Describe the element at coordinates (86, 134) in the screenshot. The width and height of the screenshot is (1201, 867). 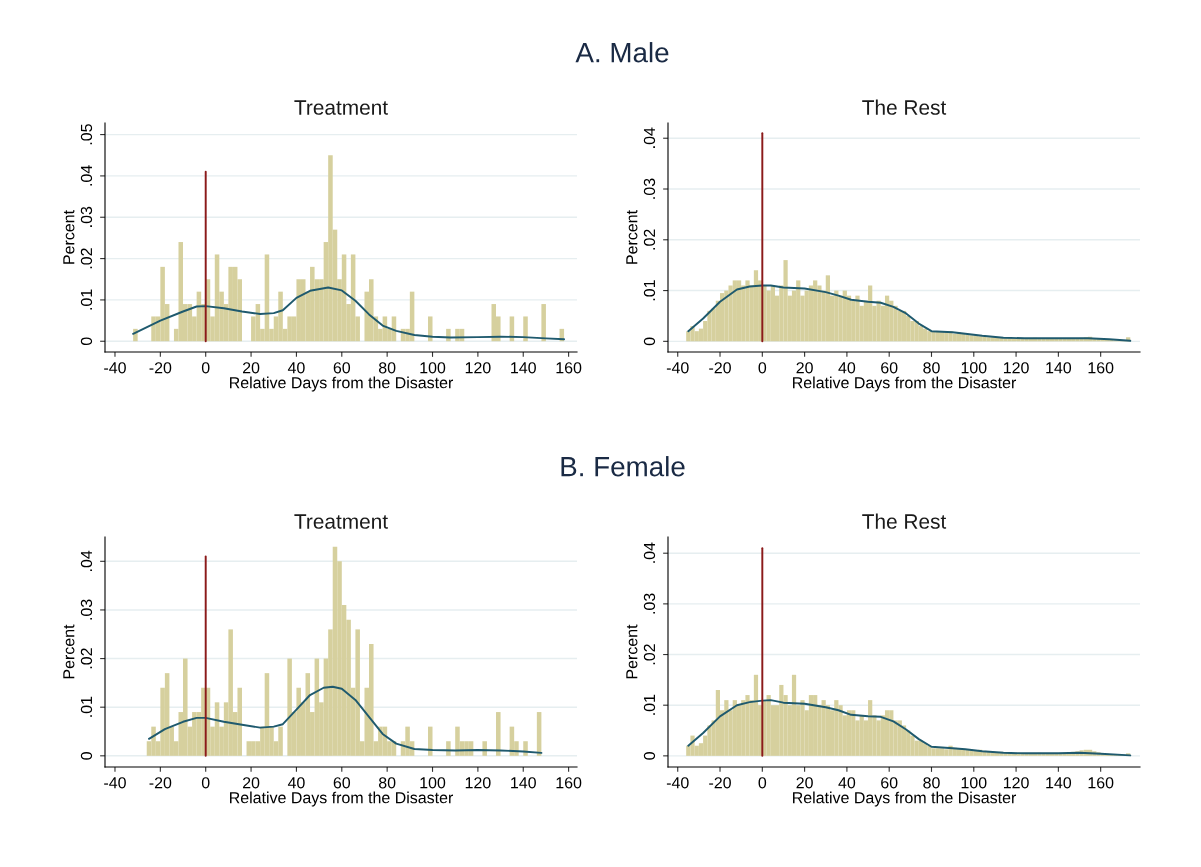
I see `y-tick-label: .05` at that location.